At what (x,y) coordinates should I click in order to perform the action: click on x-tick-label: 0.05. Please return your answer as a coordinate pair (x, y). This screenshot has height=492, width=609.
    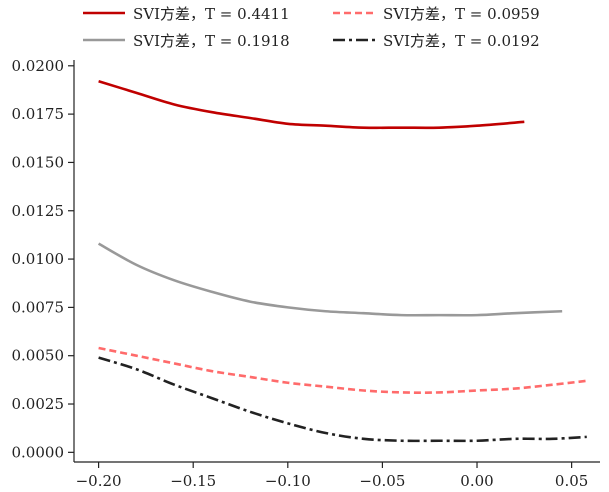
    Looking at the image, I should click on (571, 481).